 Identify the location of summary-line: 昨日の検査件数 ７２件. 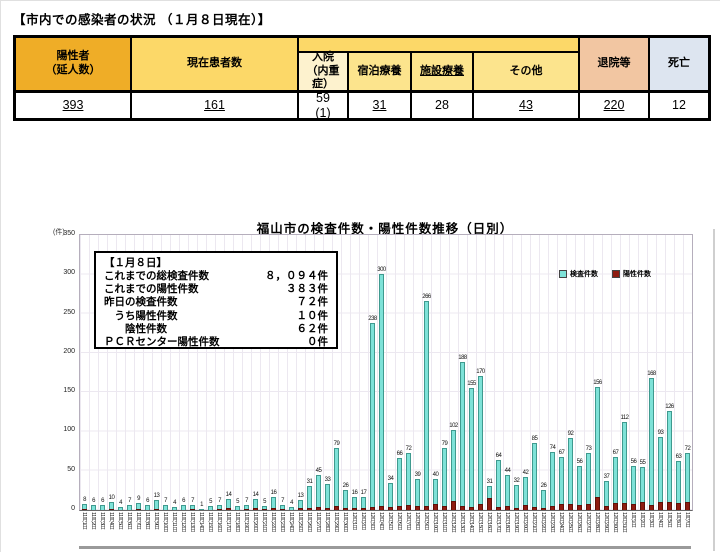
(216, 302).